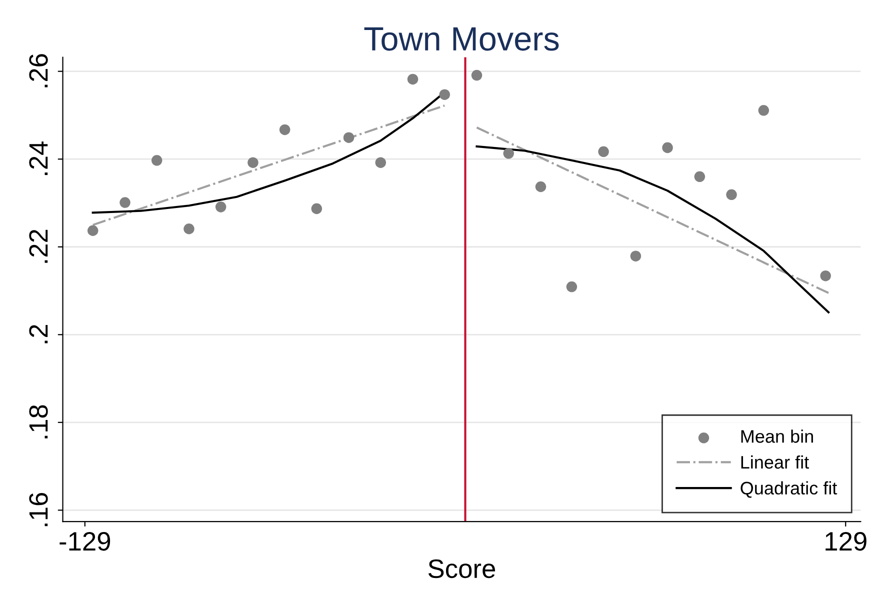 The image size is (872, 603). I want to click on y-tick-label: .24, so click(38, 159).